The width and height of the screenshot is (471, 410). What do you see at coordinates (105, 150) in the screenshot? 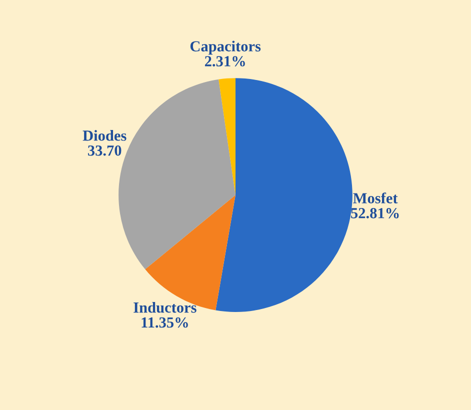
I see `data-label: 33.70` at bounding box center [105, 150].